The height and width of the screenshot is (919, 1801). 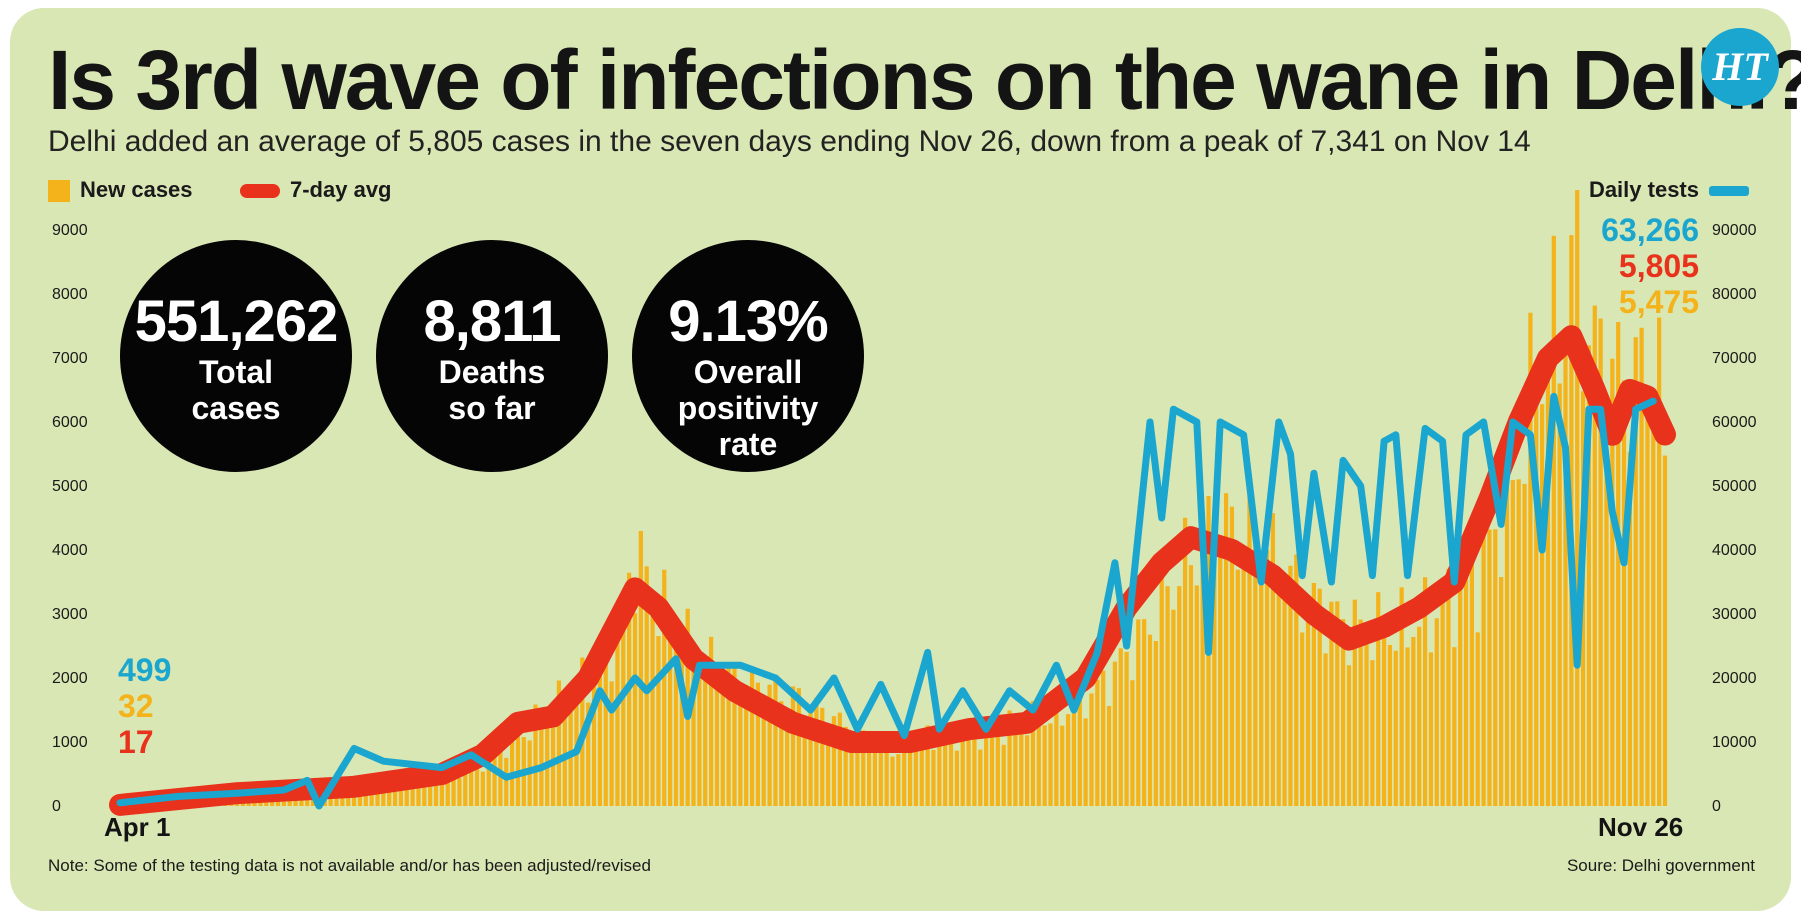 What do you see at coordinates (1643, 189) in the screenshot?
I see `legend-tests-label: Daily tests` at bounding box center [1643, 189].